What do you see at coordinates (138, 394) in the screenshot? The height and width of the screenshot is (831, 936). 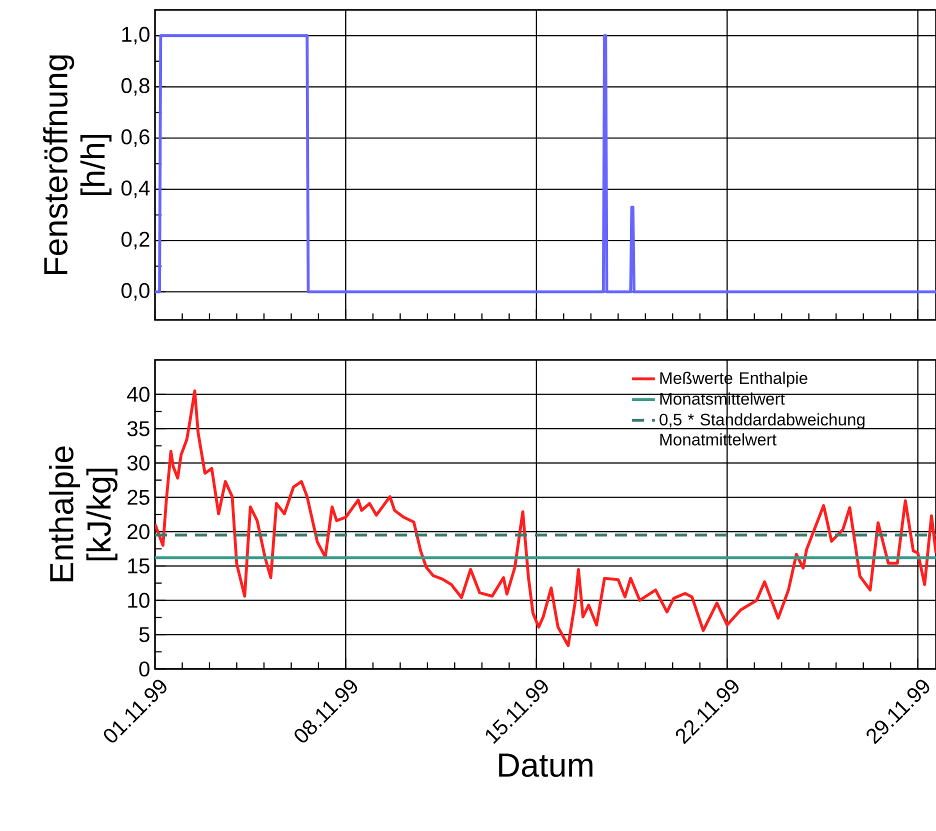 I see `y-tick-label: 40` at bounding box center [138, 394].